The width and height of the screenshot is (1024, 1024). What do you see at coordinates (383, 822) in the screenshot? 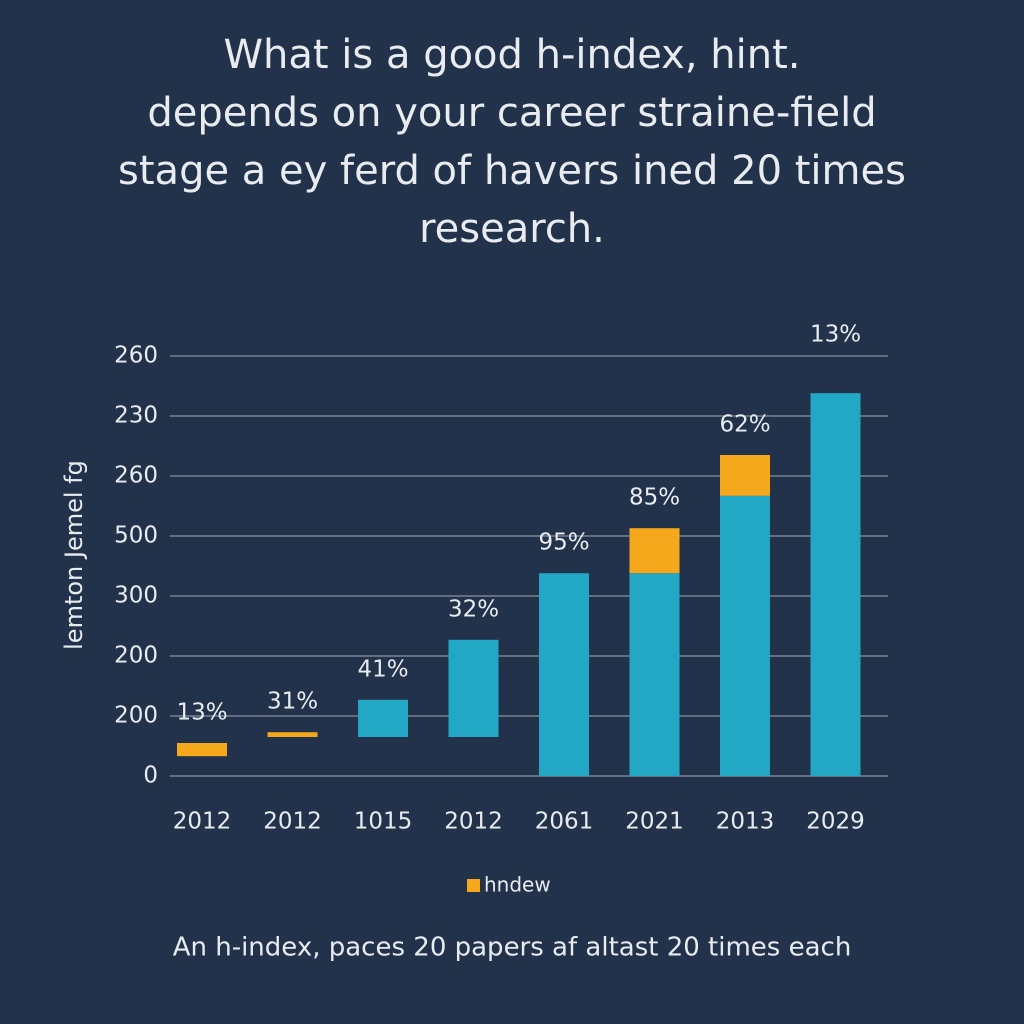
I see `x-tick-label: 1015` at bounding box center [383, 822].